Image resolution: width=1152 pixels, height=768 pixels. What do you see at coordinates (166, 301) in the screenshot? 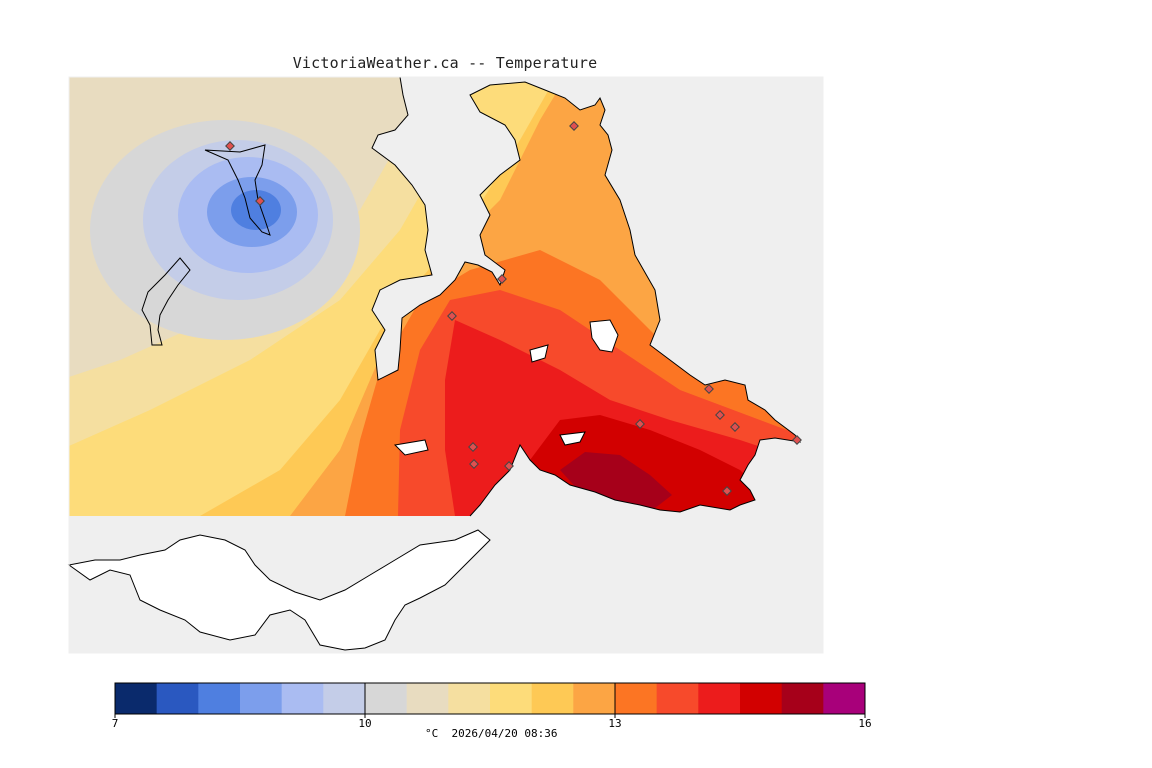
I see `lake-sooke` at bounding box center [166, 301].